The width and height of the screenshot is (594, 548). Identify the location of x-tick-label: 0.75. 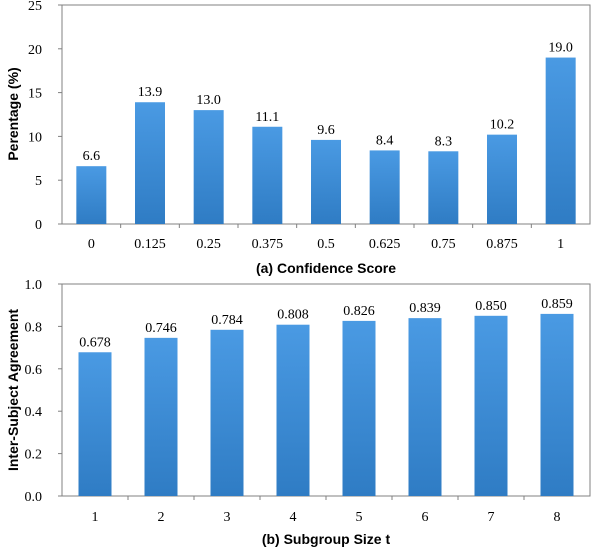
(443, 244).